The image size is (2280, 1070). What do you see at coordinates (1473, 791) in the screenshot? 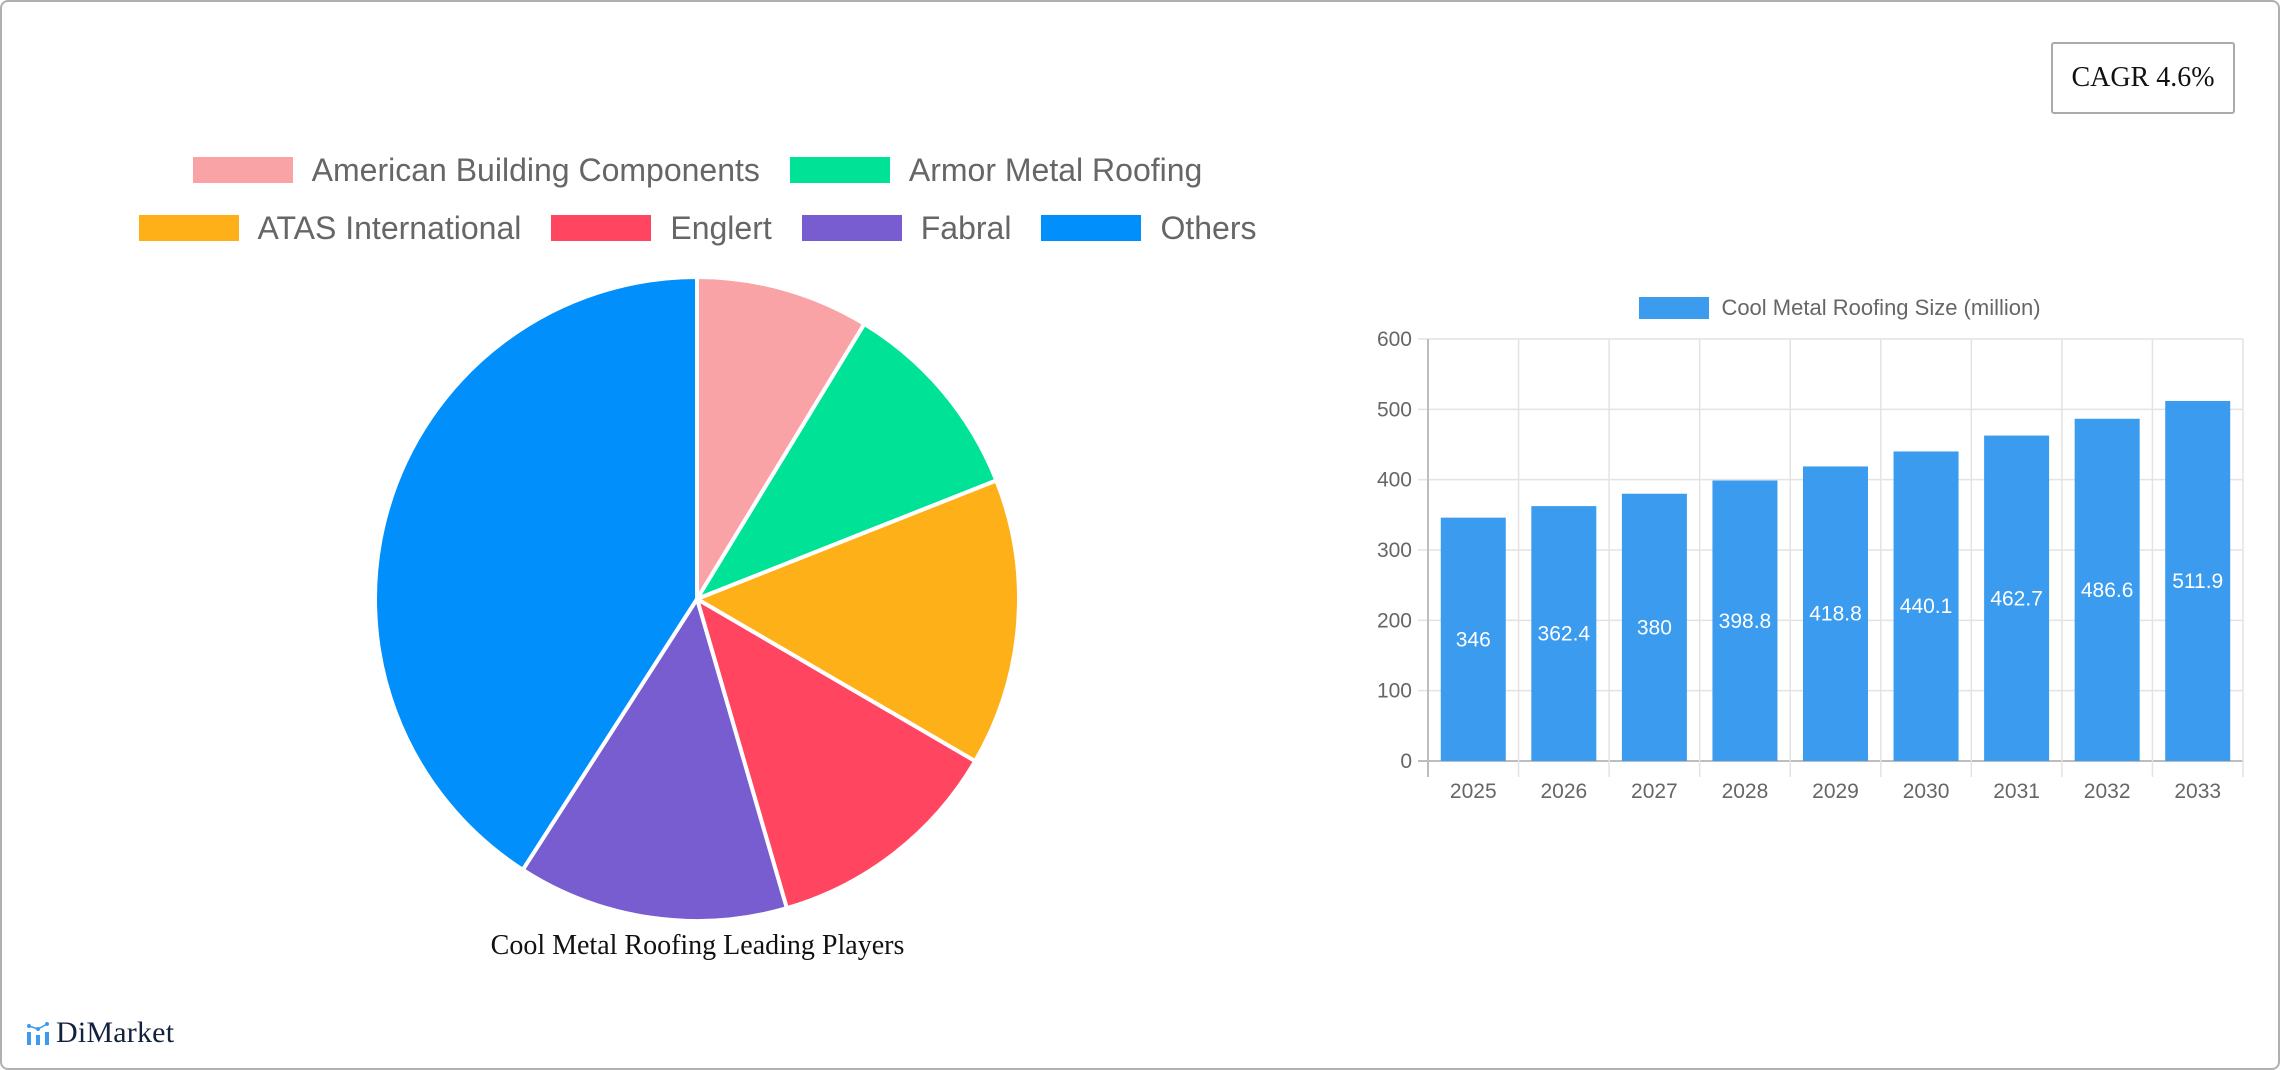
I see `x-tick-label: 2025` at bounding box center [1473, 791].